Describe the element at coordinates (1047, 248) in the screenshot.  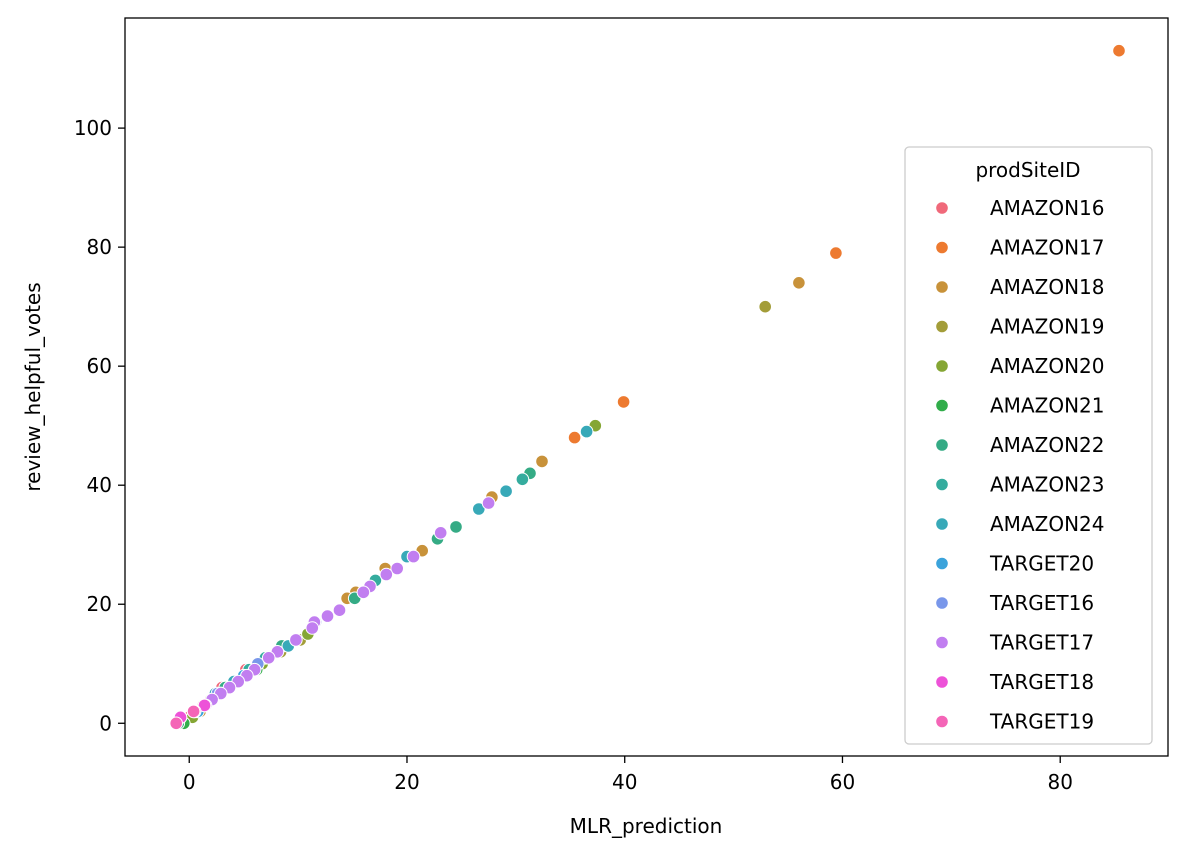
I see `legend-label-amazon17: AMAZON17` at that location.